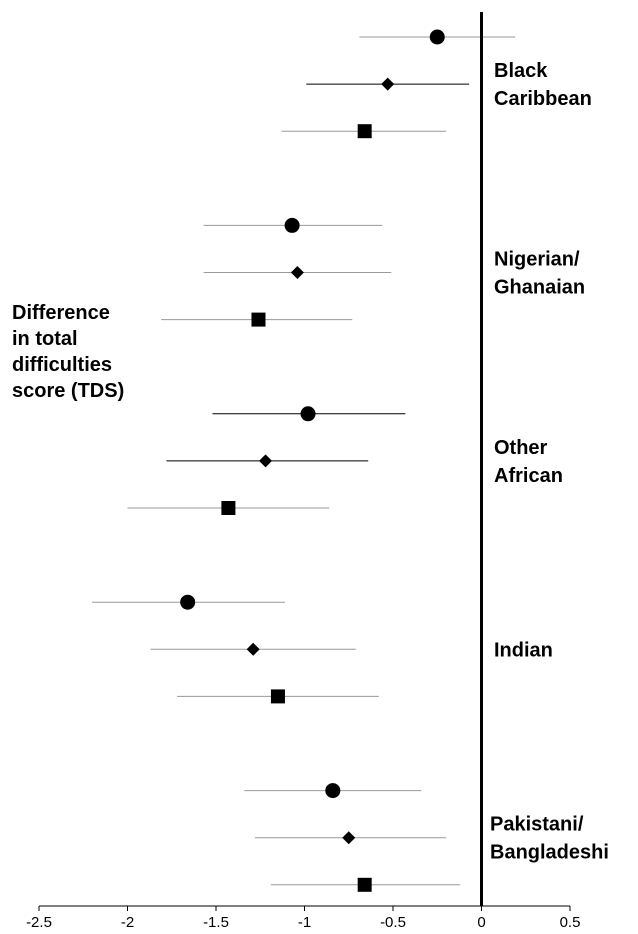 The image size is (638, 934). Describe the element at coordinates (304, 922) in the screenshot. I see `x-tick-label: -1` at that location.